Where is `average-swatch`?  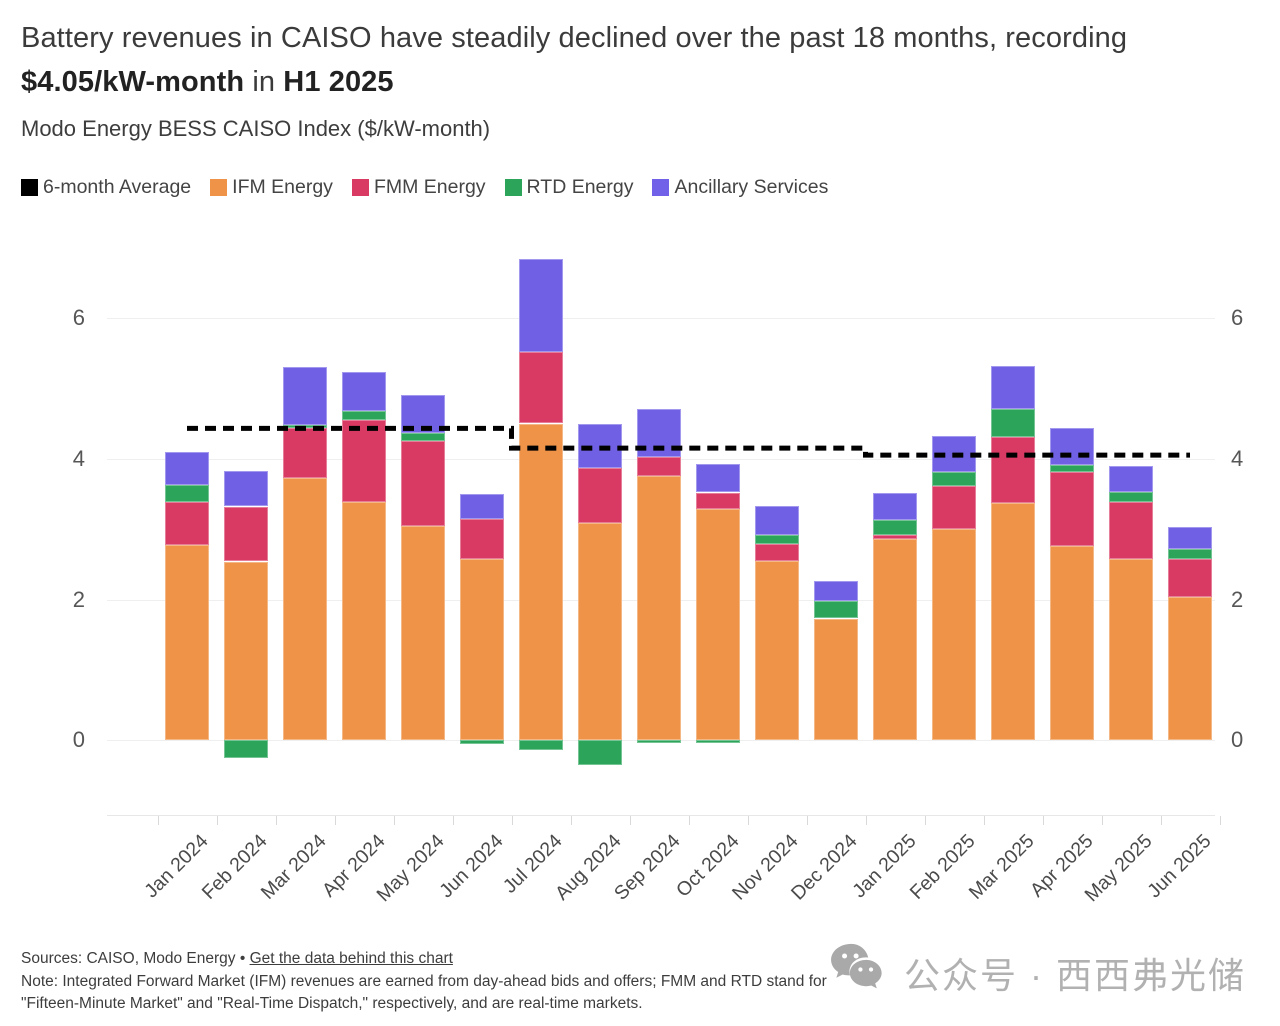
average-swatch is located at coordinates (29, 187).